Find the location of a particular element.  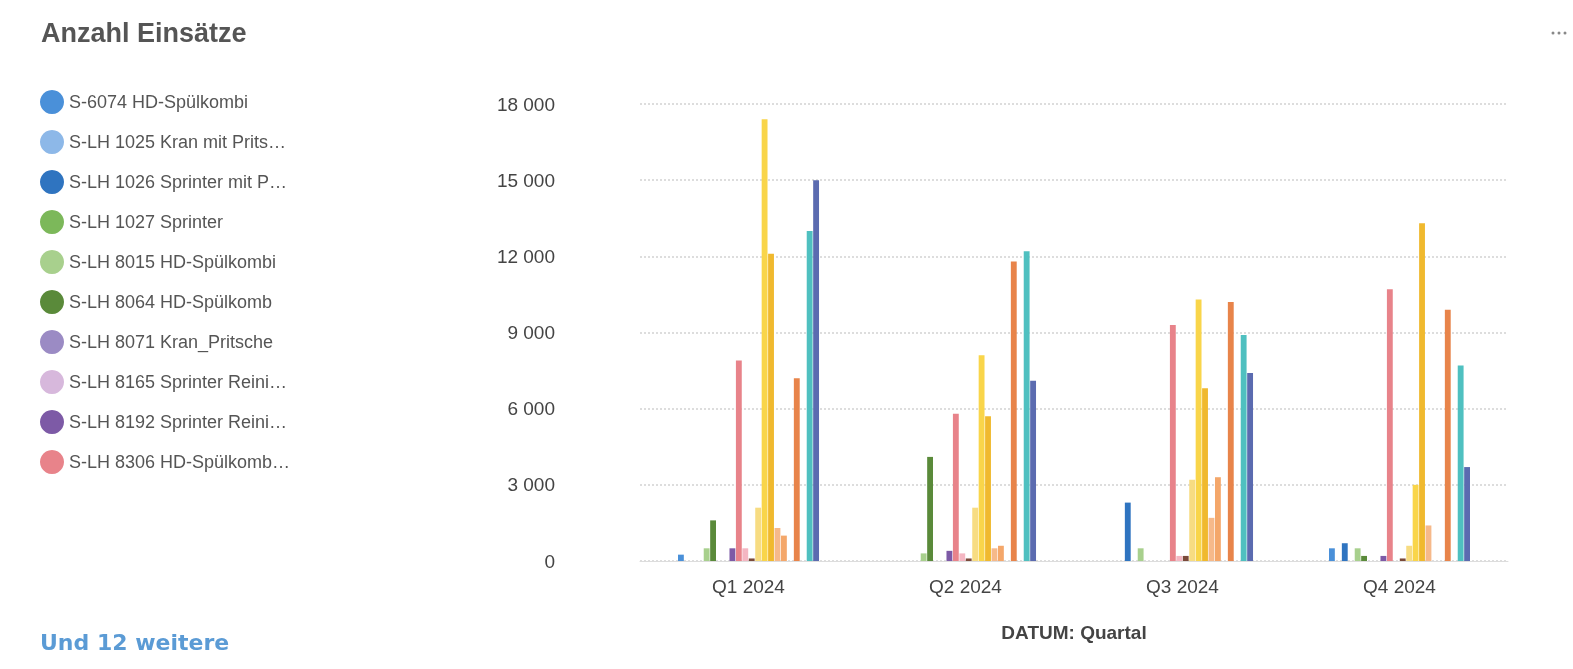

x-axis-title: DATUM: Quartal is located at coordinates (1074, 632).